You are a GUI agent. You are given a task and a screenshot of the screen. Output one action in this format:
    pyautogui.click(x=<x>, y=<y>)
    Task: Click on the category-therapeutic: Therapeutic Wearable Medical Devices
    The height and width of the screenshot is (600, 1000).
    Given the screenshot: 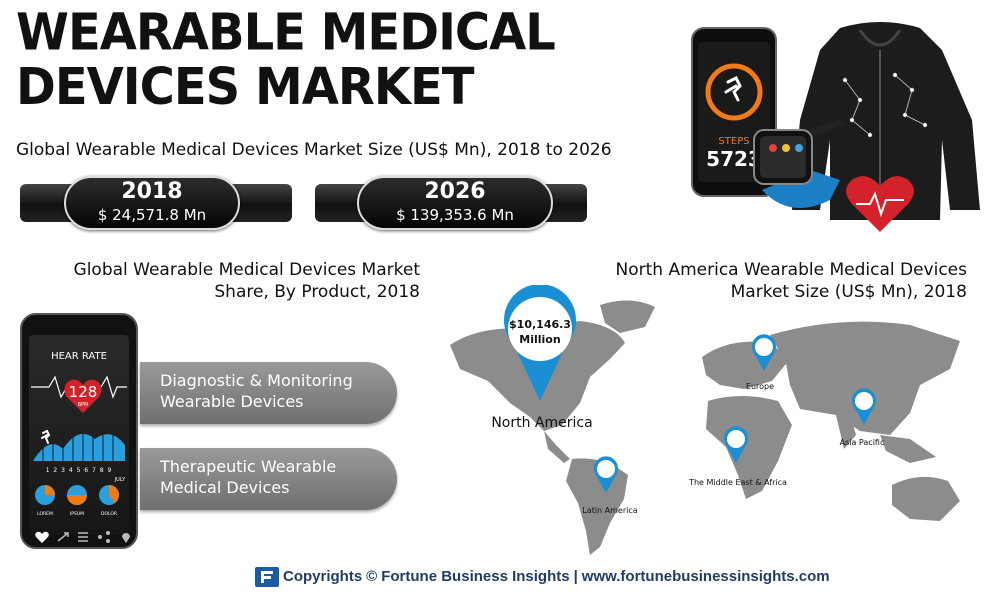 What is the action you would take?
    pyautogui.click(x=268, y=479)
    